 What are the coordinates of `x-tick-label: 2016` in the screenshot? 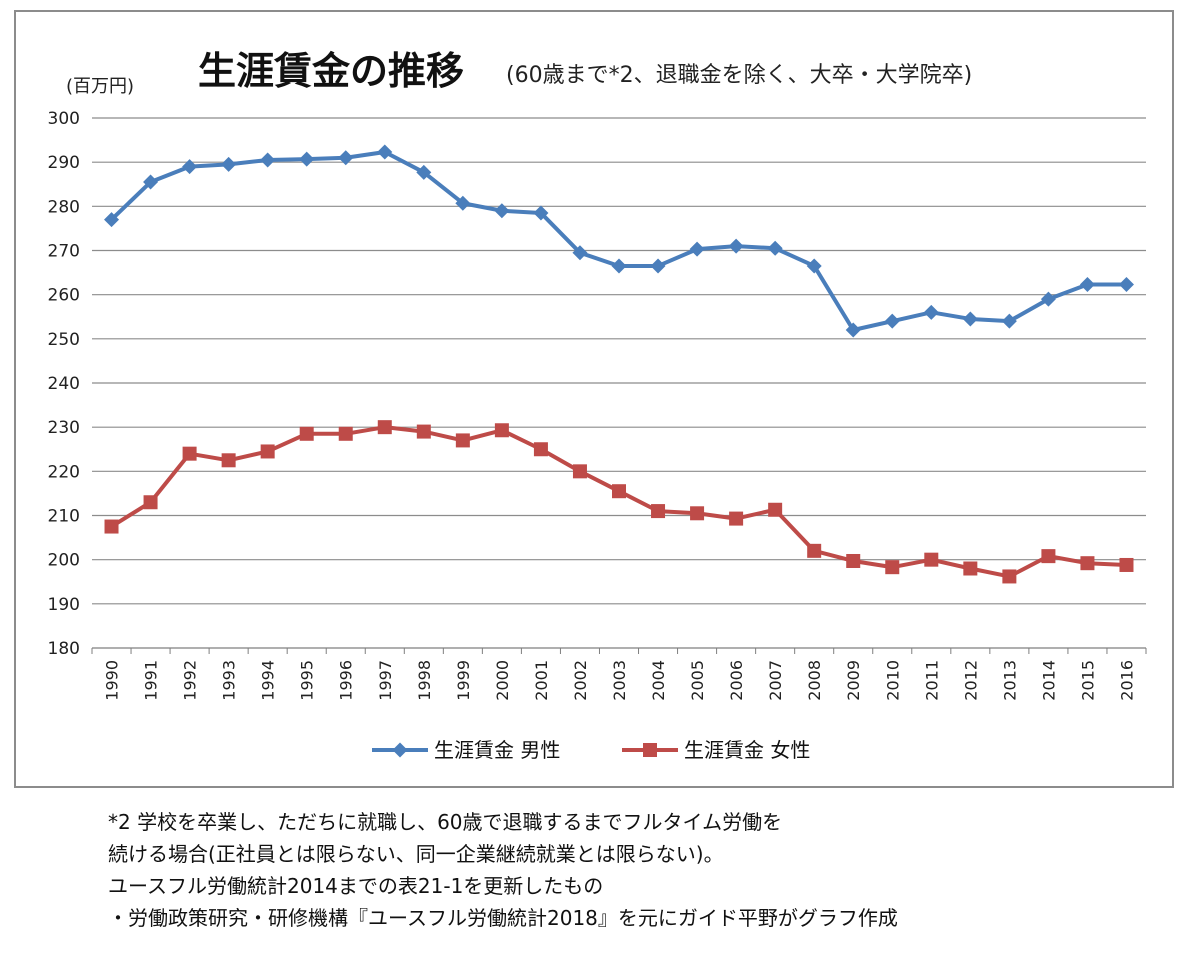 It's located at (1126, 680).